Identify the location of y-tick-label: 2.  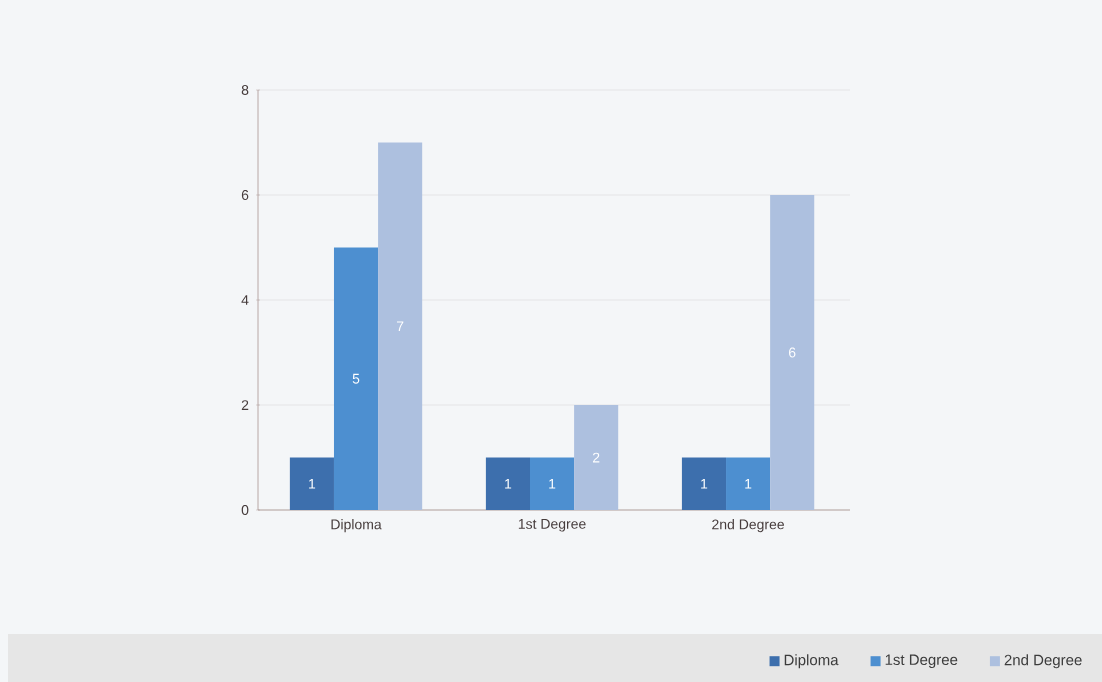
(245, 405).